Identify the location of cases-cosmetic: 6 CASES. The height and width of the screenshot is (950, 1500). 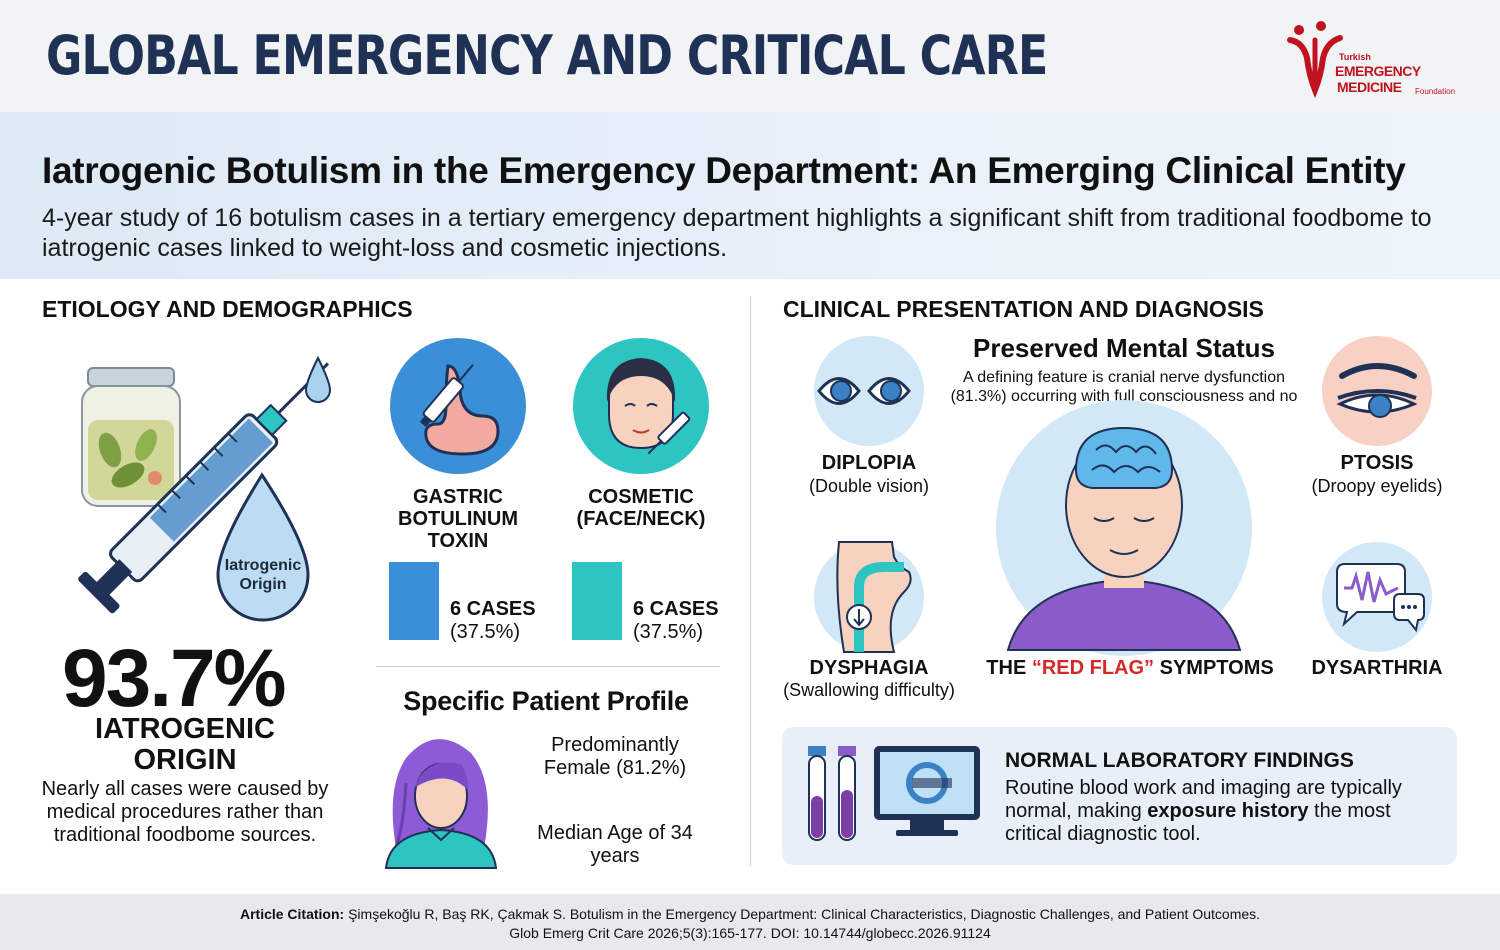
(676, 609).